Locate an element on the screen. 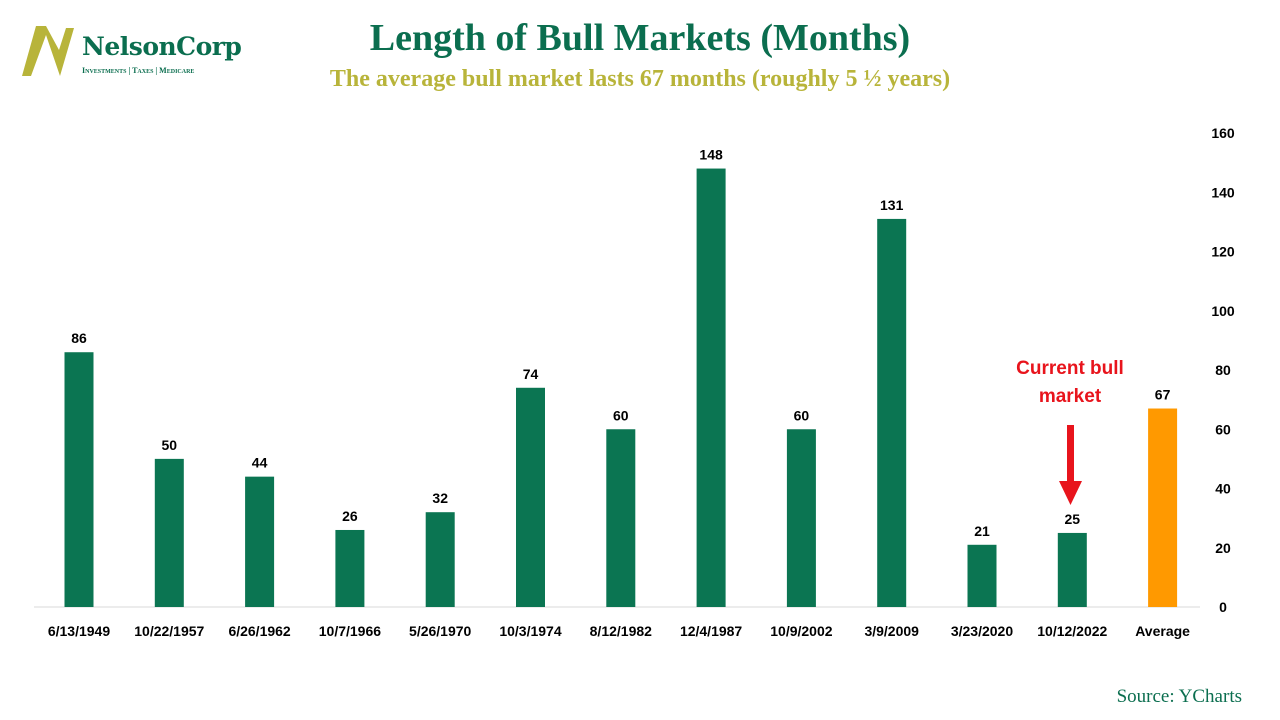 Image resolution: width=1280 pixels, height=720 pixels. y-tick-label: 160 is located at coordinates (1223, 133).